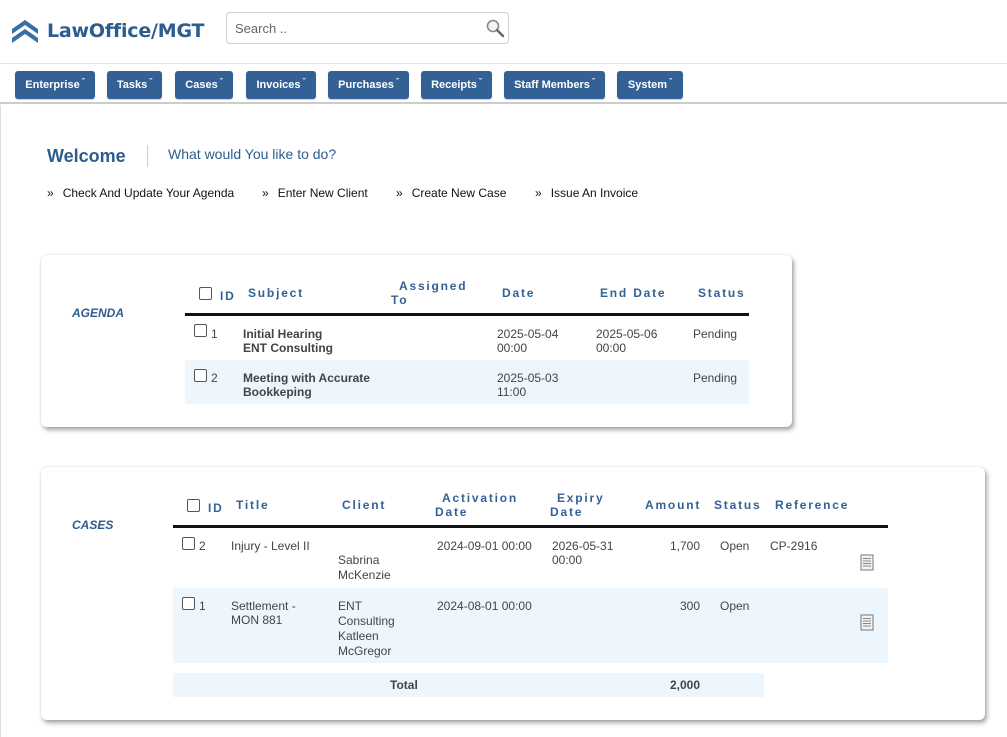  I want to click on menu-label: Receipts, so click(454, 85).